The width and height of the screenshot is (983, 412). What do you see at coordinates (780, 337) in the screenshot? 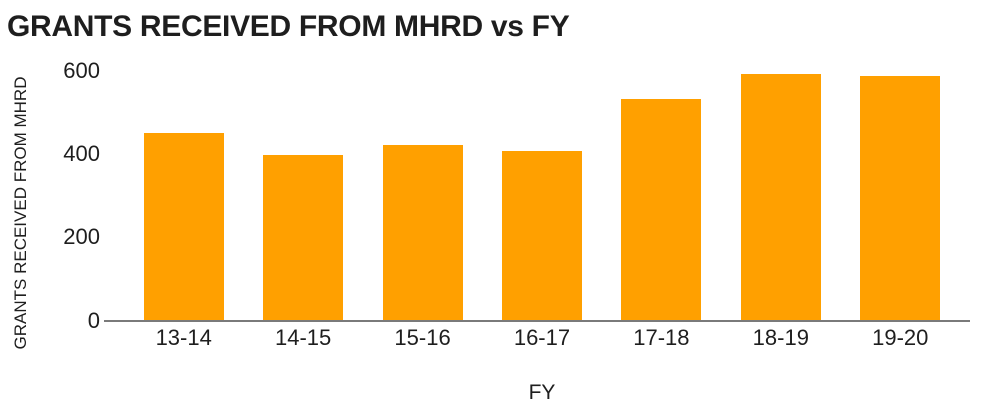
I see `x-tick-label: 18-19` at bounding box center [780, 337].